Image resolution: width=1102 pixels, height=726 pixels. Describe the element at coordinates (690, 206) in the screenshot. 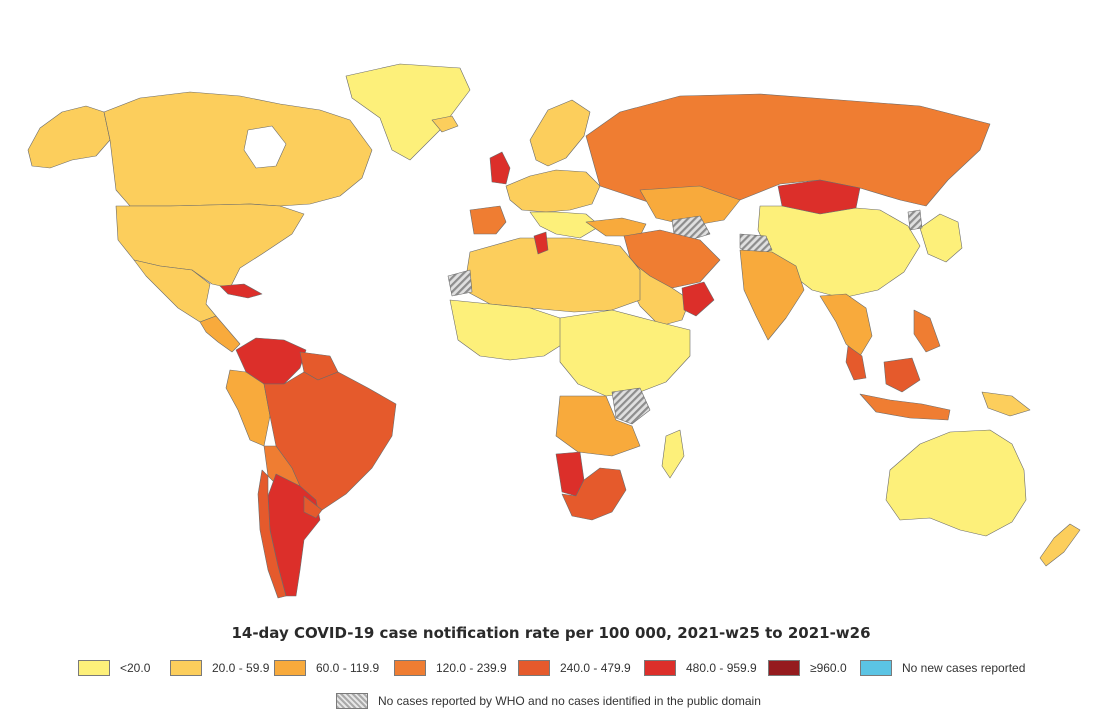

I see `region-kazakhstan` at that location.